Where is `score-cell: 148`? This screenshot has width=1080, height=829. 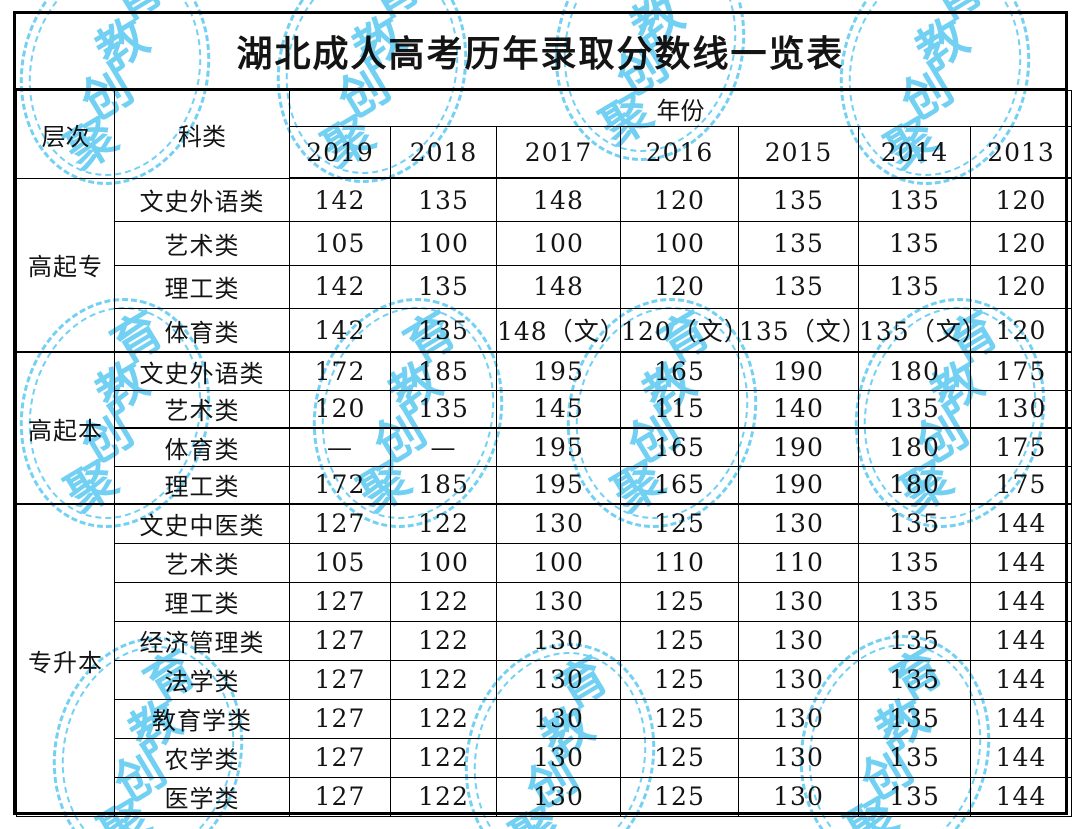
score-cell: 148 is located at coordinates (558, 199).